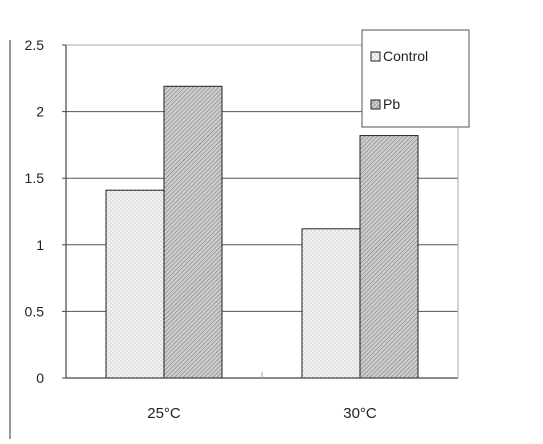  Describe the element at coordinates (40, 245) in the screenshot. I see `y-tick-label: 1` at that location.